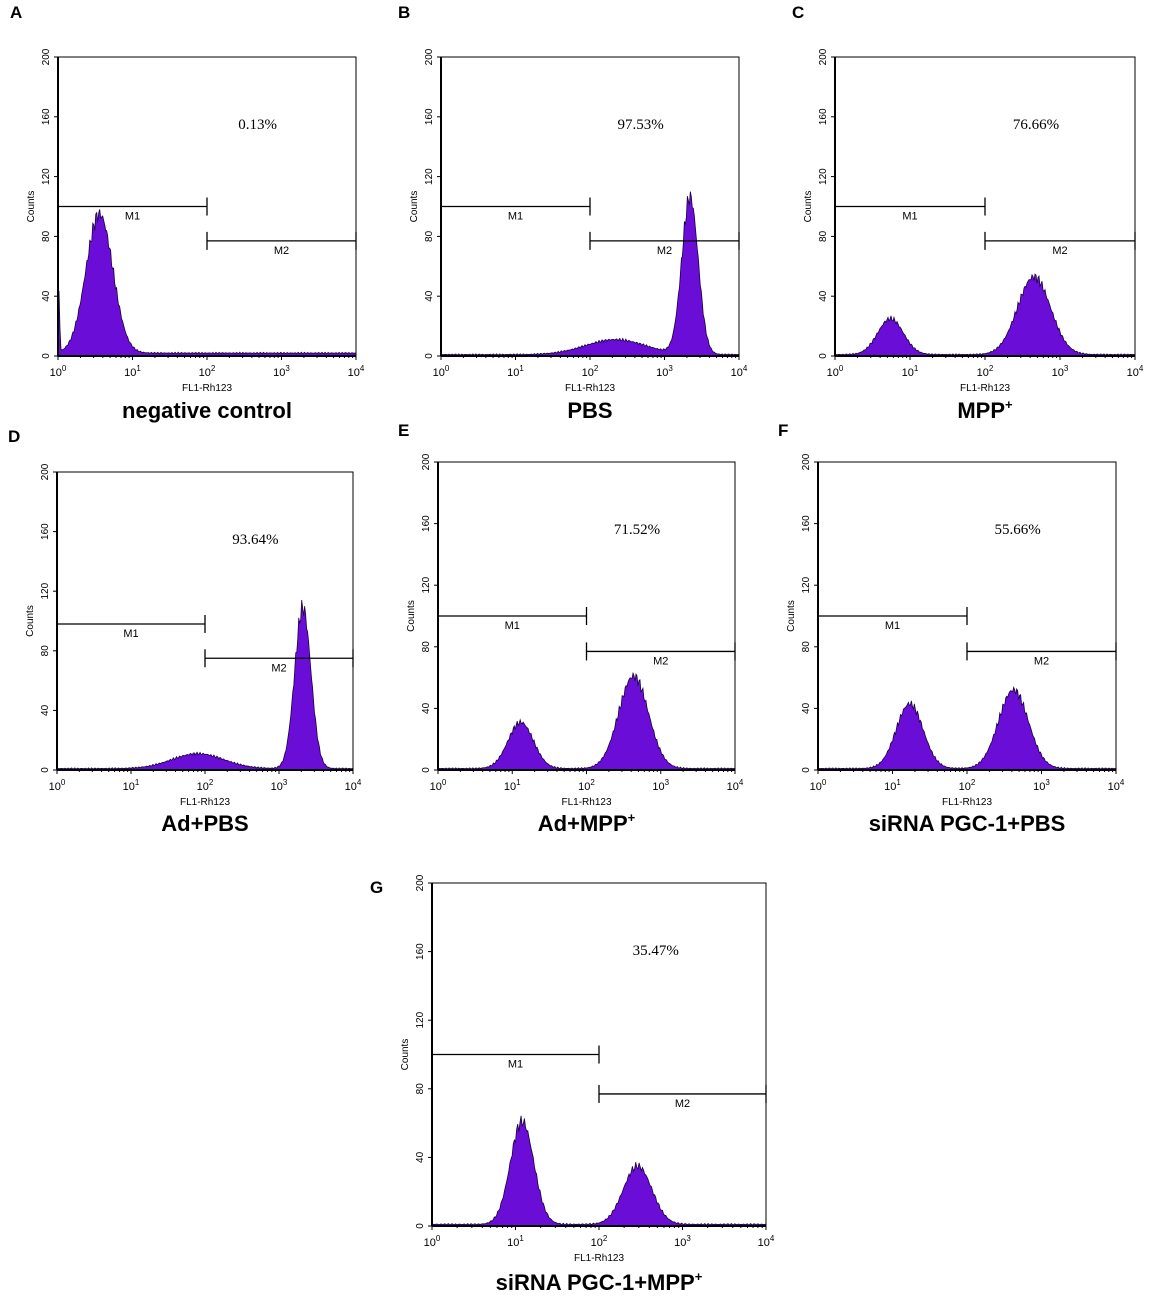  I want to click on panel-caption: PBS, so click(589, 410).